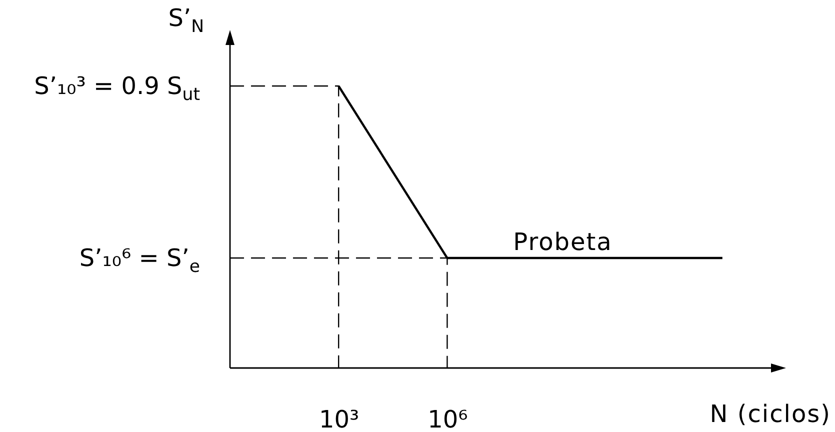 This screenshot has width=835, height=432. I want to click on series-label: Probeta, so click(562, 242).